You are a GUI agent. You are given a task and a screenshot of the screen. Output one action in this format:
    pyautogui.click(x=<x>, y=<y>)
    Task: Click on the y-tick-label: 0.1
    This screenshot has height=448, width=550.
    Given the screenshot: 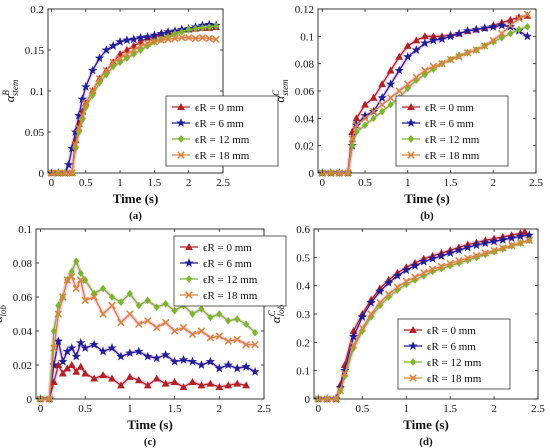 What is the action you would take?
    pyautogui.click(x=37, y=92)
    